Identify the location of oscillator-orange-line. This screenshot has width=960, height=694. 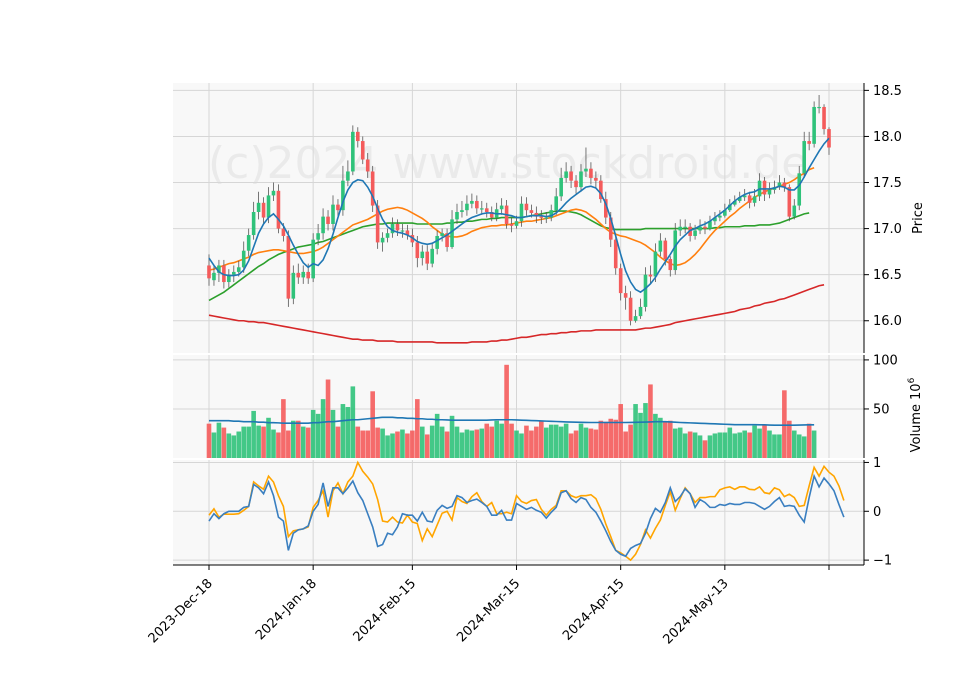
(526, 511).